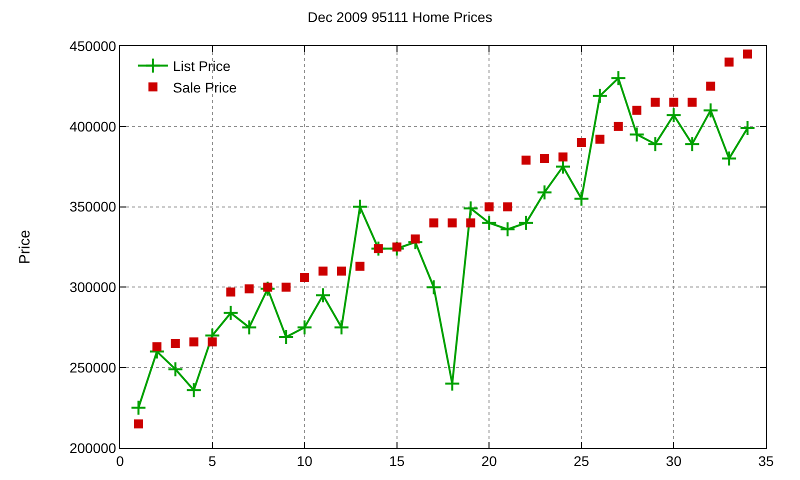 Image resolution: width=800 pixels, height=480 pixels. Describe the element at coordinates (766, 460) in the screenshot. I see `x-tick-label: 35` at that location.